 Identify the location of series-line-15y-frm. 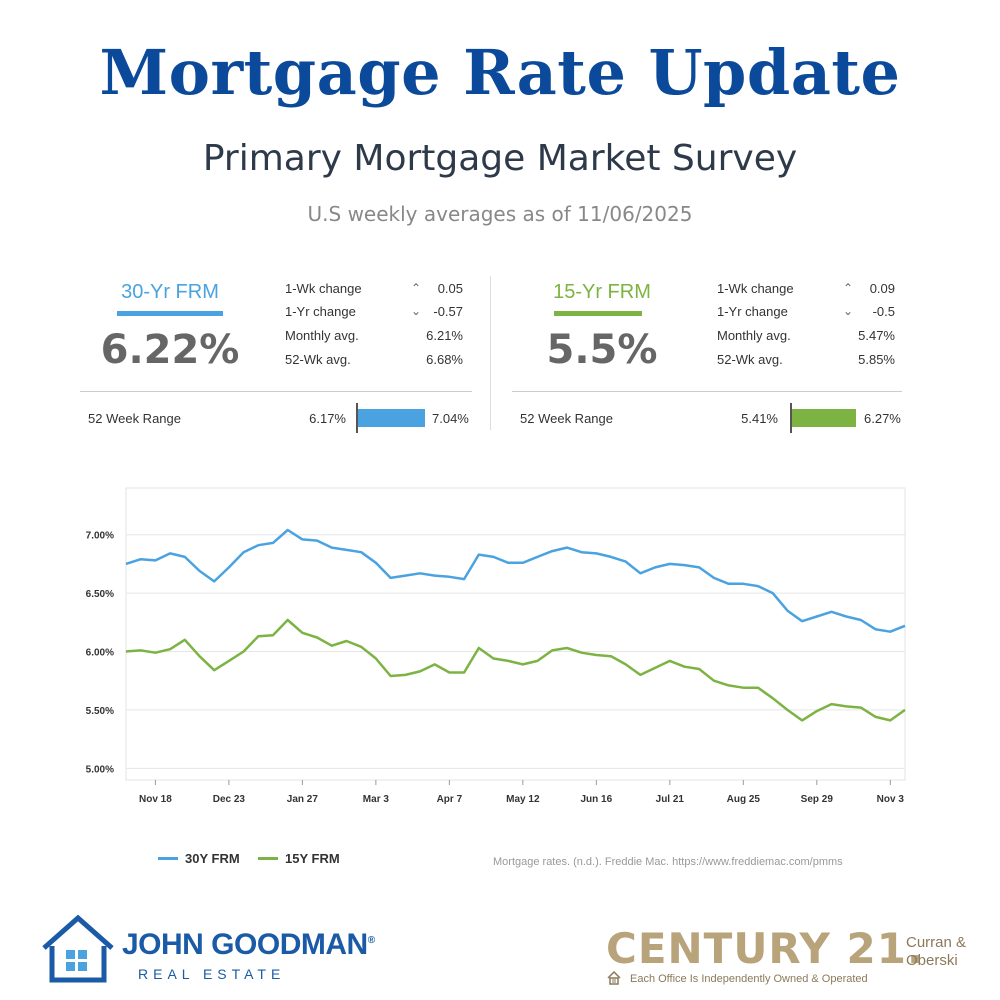
(515, 670).